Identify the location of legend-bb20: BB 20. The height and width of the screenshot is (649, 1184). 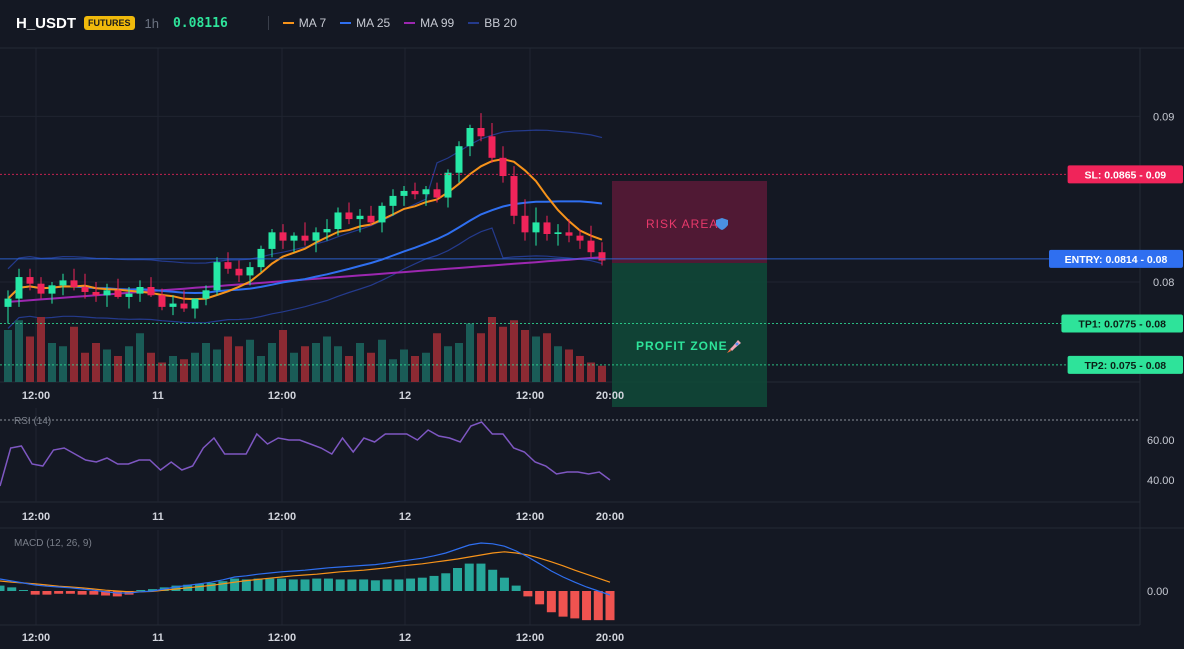
(492, 23).